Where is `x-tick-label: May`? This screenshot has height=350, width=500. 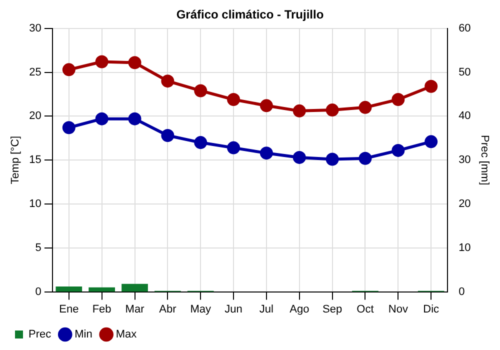 x-tick-label: May is located at coordinates (201, 309).